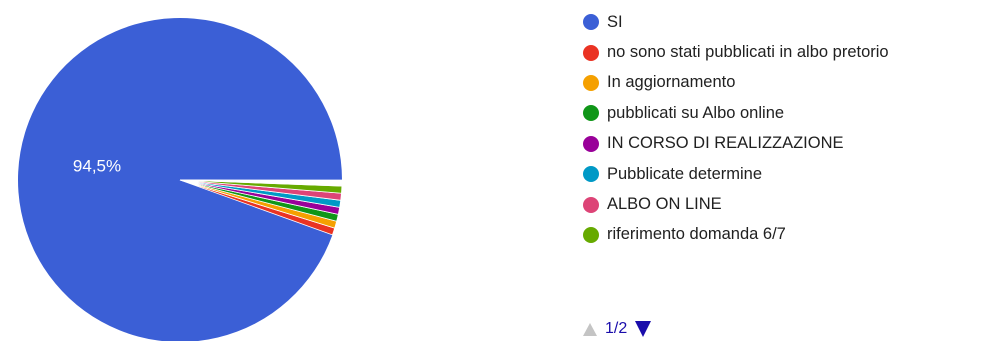 The image size is (989, 341). I want to click on legend-item: Pubblicate determine, so click(736, 174).